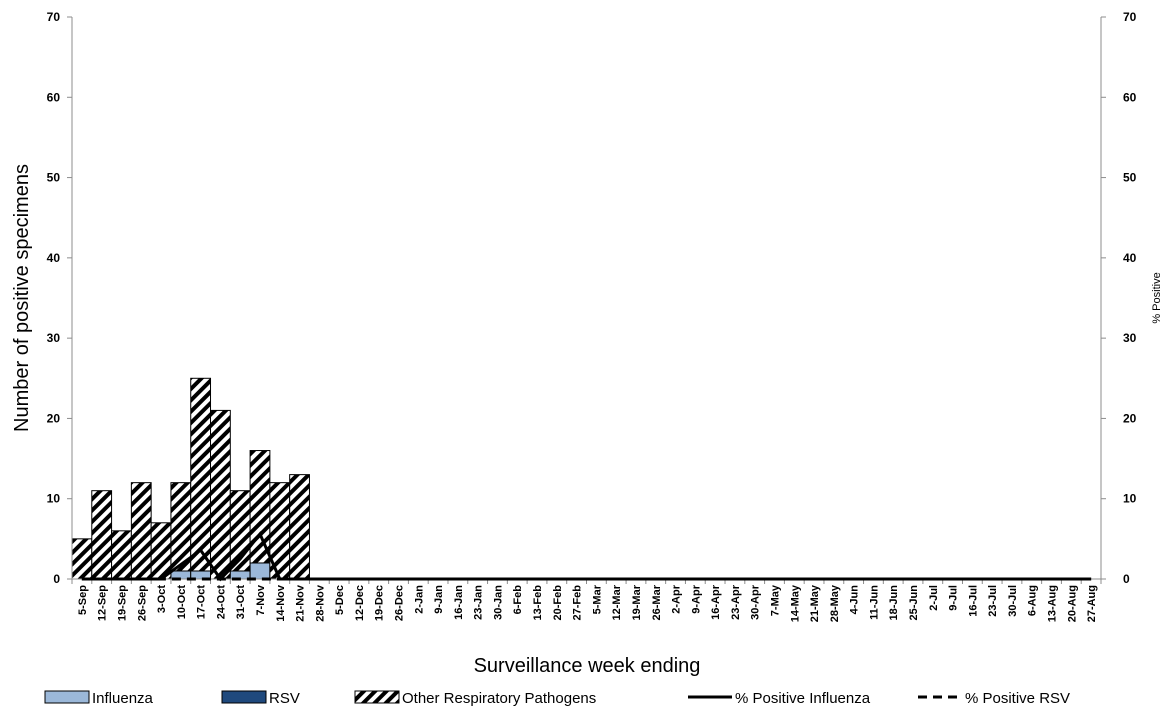 The width and height of the screenshot is (1167, 715). What do you see at coordinates (914, 603) in the screenshot?
I see `x-tick-label: 25-Jun` at bounding box center [914, 603].